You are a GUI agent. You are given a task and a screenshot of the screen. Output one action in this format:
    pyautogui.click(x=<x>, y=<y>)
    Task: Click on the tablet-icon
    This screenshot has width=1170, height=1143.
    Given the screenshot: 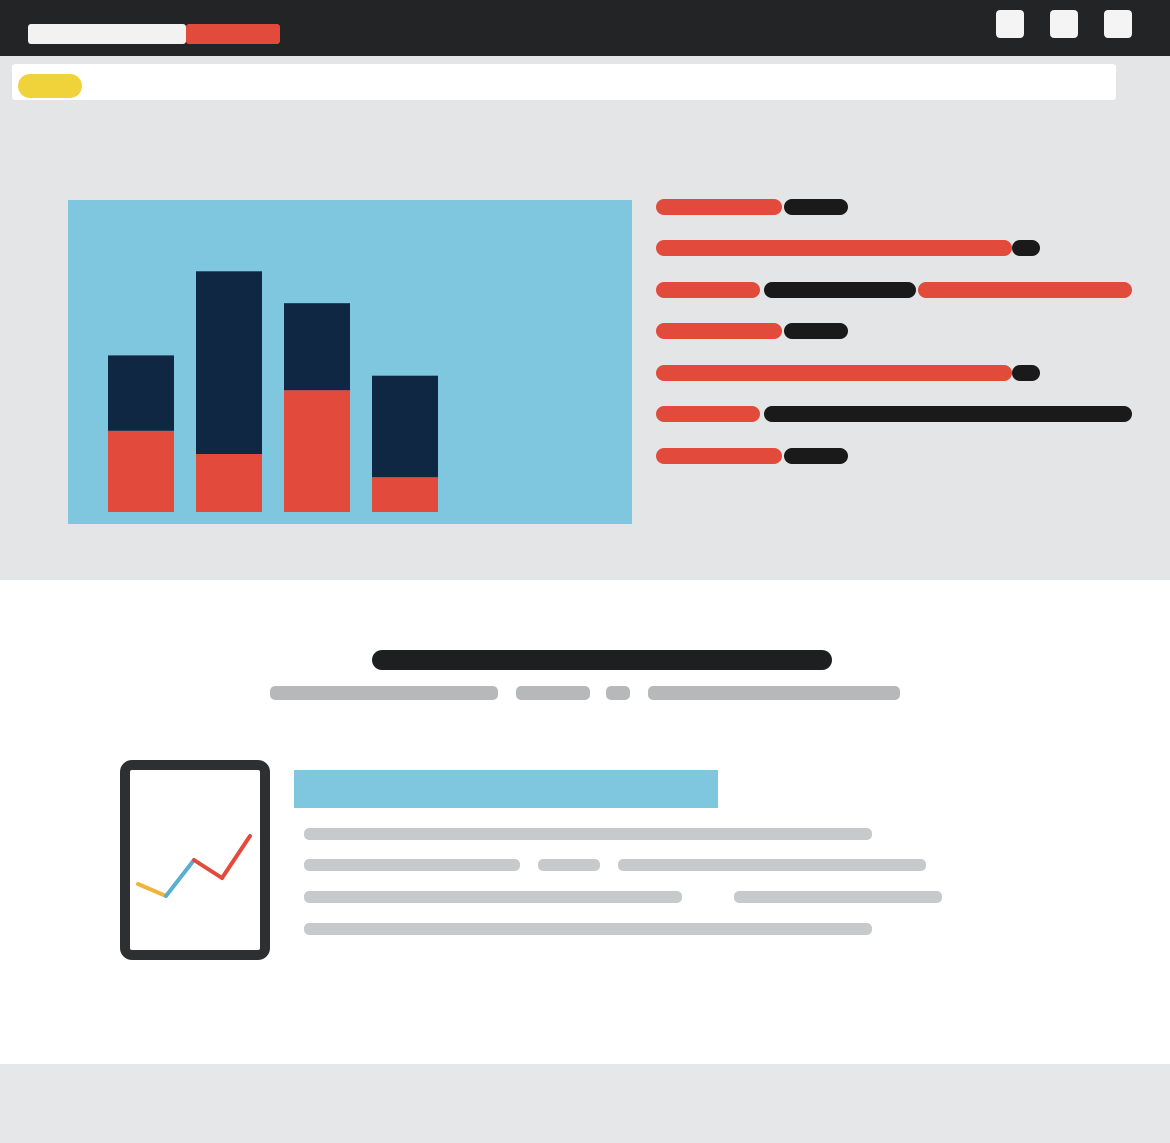 What is the action you would take?
    pyautogui.click(x=195, y=860)
    